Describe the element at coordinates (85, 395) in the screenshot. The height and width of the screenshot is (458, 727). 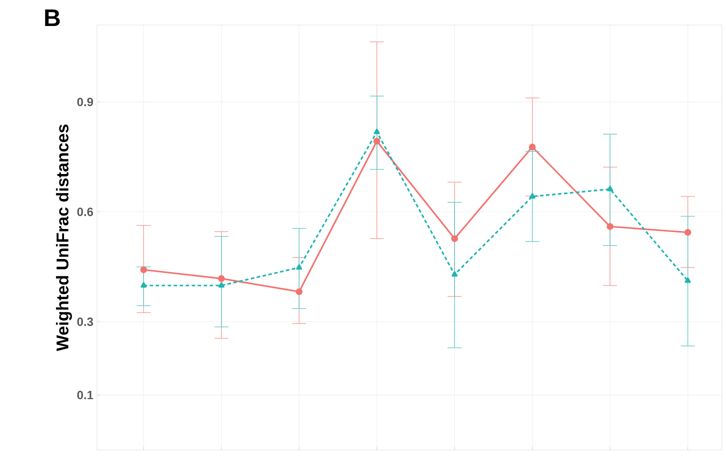
I see `y-tick-label: 0.1` at that location.